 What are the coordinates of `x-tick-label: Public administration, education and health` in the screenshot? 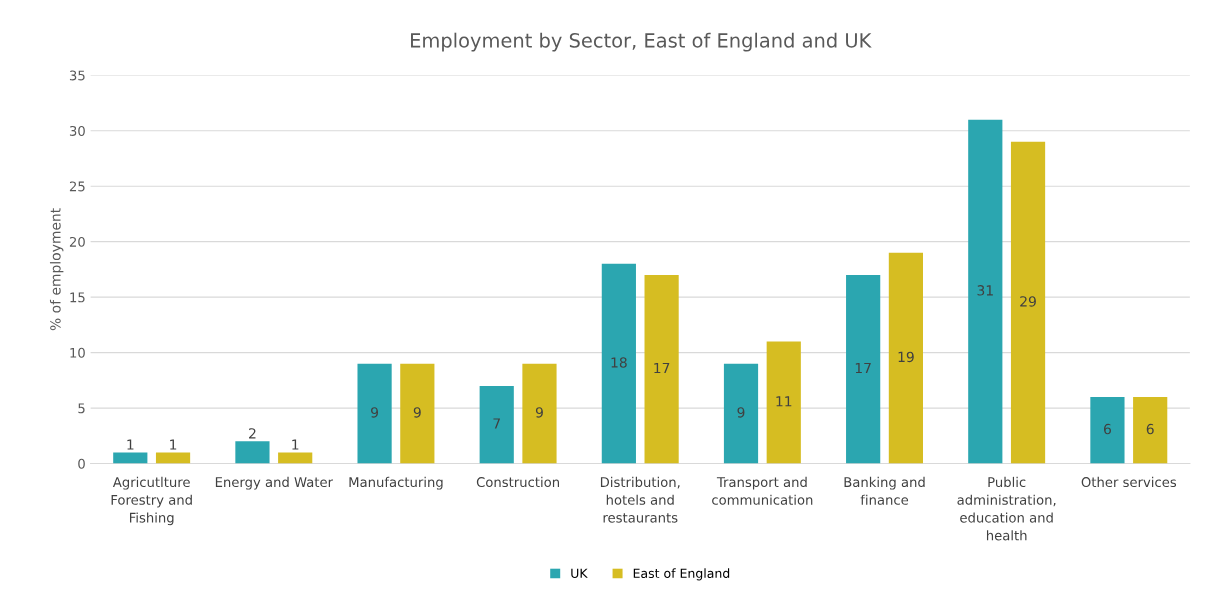 It's located at (1006, 508).